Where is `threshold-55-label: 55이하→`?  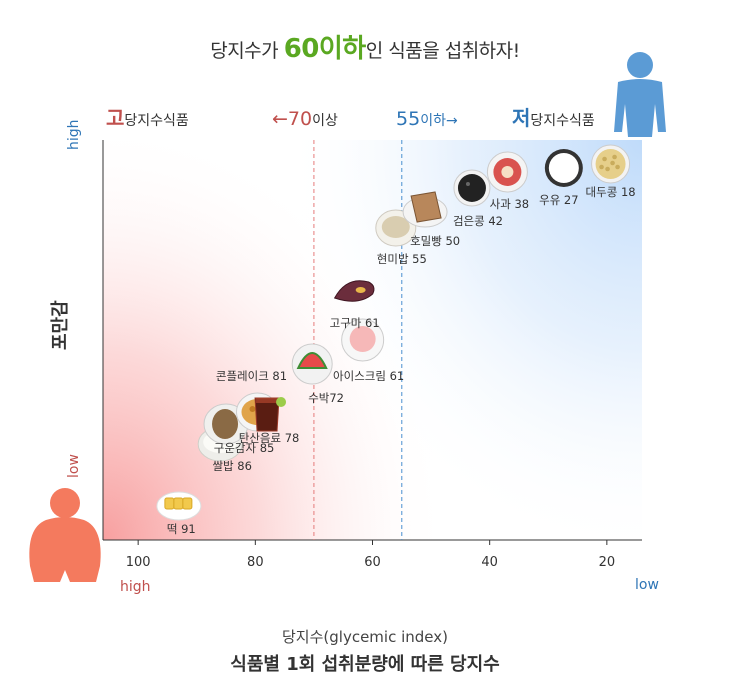
threshold-55-label: 55이하→ is located at coordinates (427, 119).